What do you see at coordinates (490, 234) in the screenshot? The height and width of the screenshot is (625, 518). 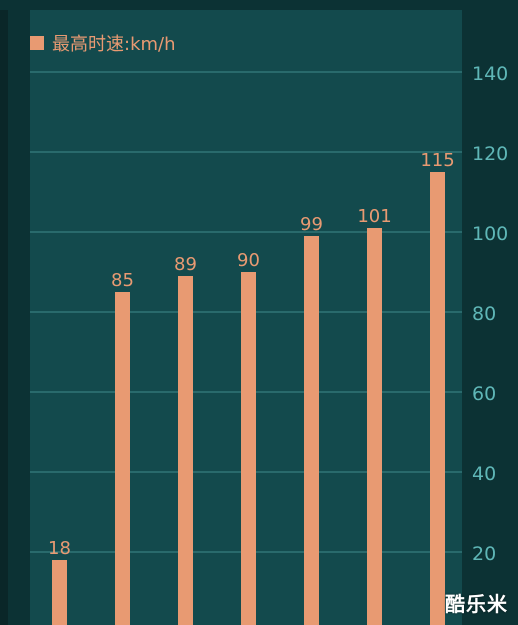 I see `y-tick-label: 100` at bounding box center [490, 234].